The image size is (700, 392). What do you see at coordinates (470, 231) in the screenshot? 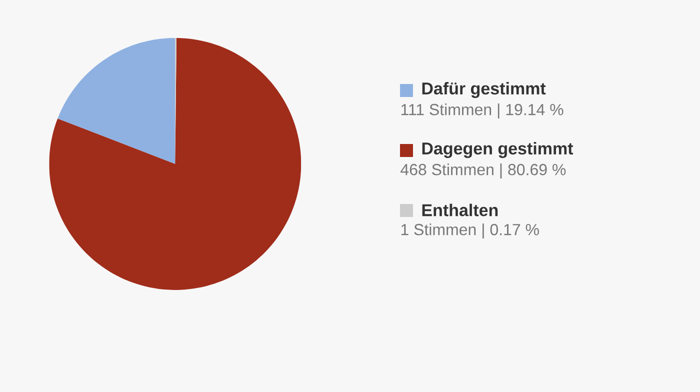
I see `data-label: 1 Stimmen | 0.17 %` at bounding box center [470, 231].